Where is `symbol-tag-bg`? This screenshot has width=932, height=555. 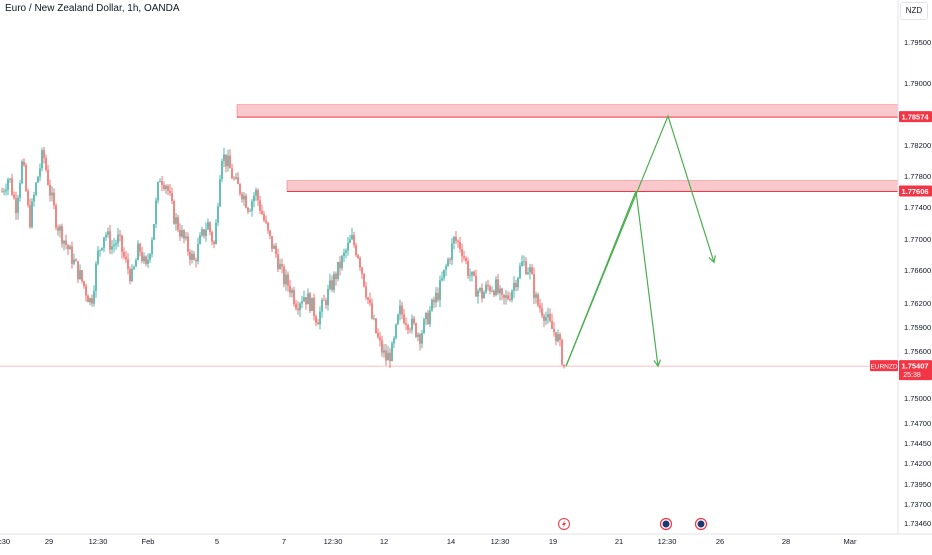 symbol-tag-bg is located at coordinates (884, 366).